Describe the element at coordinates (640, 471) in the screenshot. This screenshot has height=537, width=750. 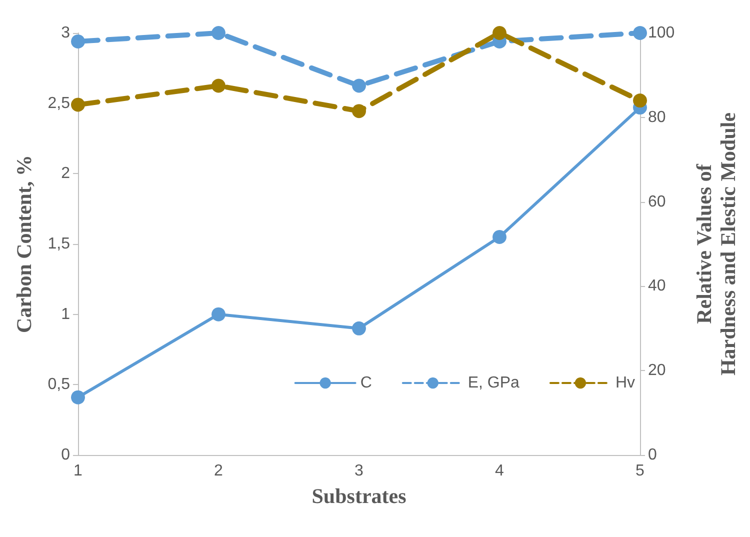
I see `x-tick-label: 5` at that location.